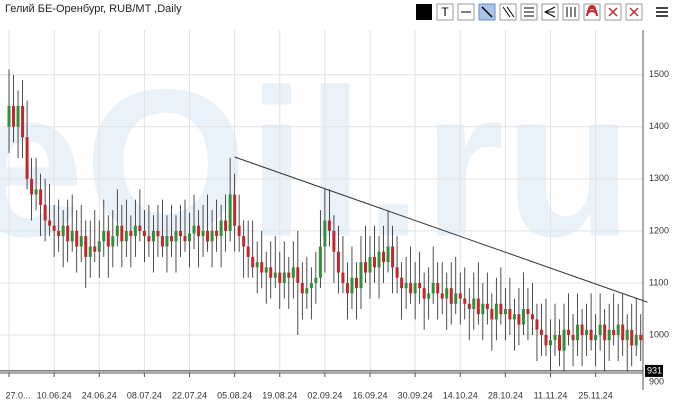  What do you see at coordinates (324, 395) in the screenshot?
I see `x-tick-label: 02.09.24` at bounding box center [324, 395].